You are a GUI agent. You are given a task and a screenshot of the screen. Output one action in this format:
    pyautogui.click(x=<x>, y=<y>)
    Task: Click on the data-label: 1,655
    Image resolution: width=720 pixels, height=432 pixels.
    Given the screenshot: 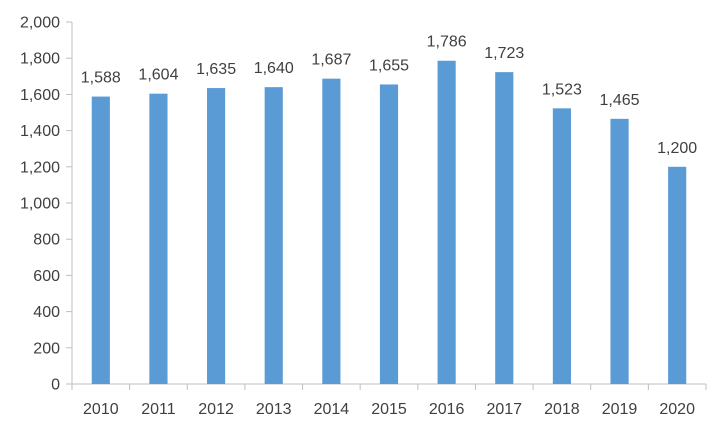 What is the action you would take?
    pyautogui.click(x=389, y=65)
    